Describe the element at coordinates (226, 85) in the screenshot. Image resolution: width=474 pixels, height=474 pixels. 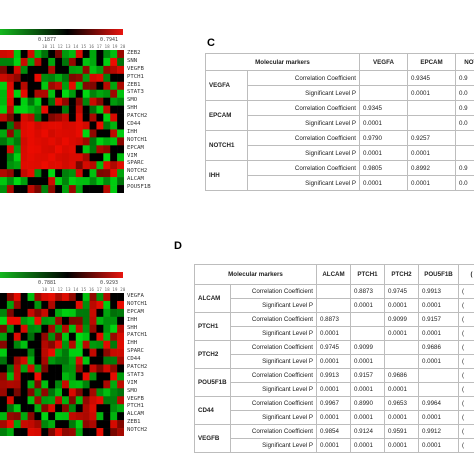
I see `row-marker-name: VEGFA` at that location.